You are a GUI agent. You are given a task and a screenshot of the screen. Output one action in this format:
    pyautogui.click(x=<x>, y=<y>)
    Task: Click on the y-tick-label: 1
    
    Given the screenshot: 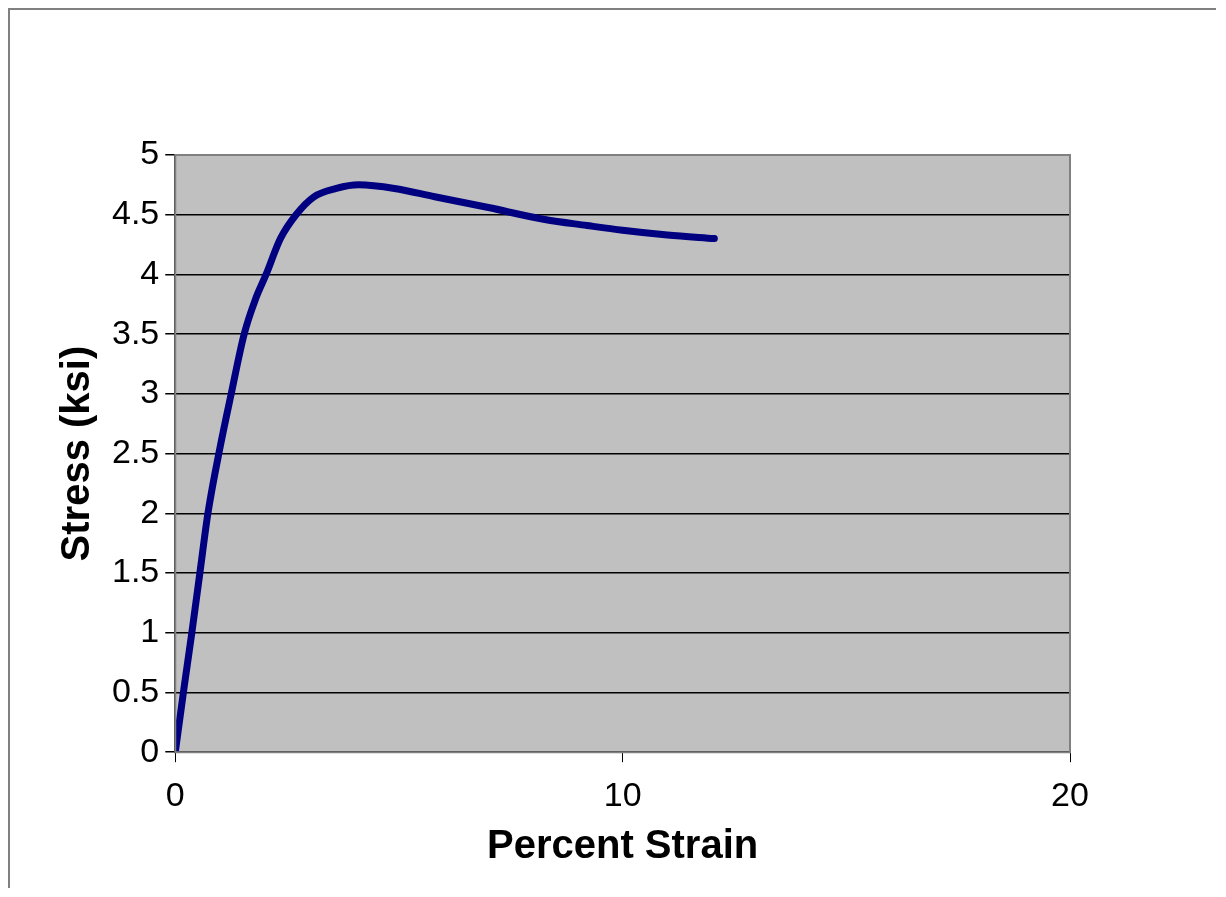 What is the action you would take?
    pyautogui.click(x=150, y=630)
    